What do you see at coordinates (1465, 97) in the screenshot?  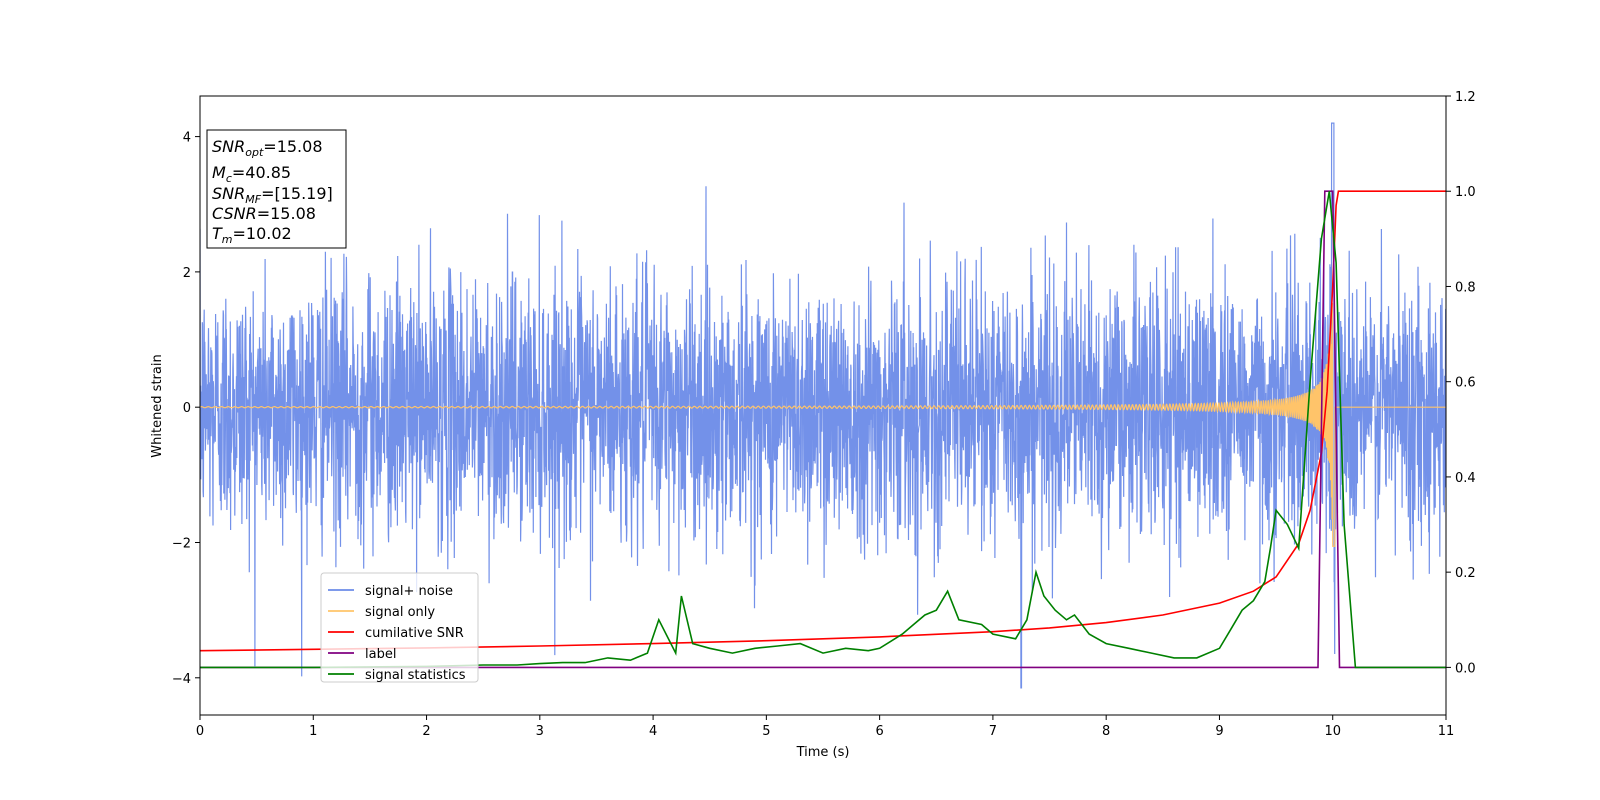 I see `y-right-tick-label: 1.2` at bounding box center [1465, 97].